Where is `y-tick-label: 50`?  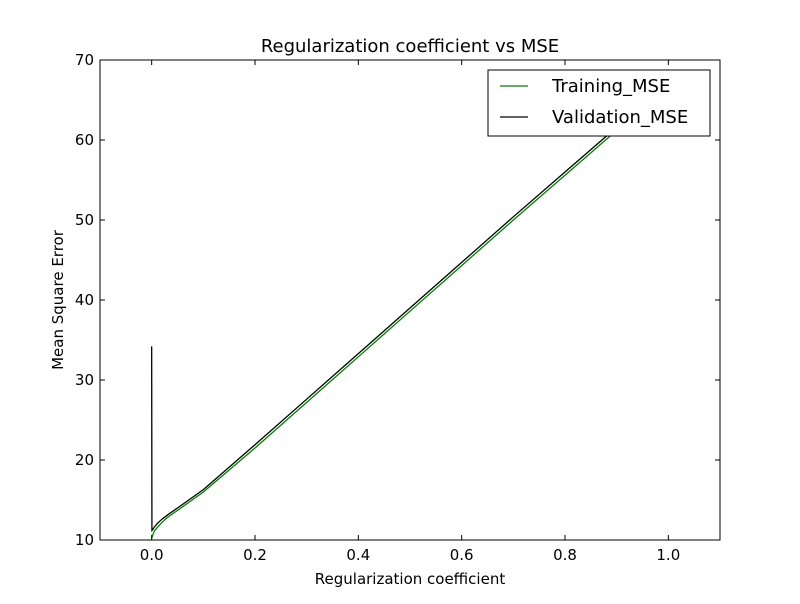 y-tick-label: 50 is located at coordinates (84, 220).